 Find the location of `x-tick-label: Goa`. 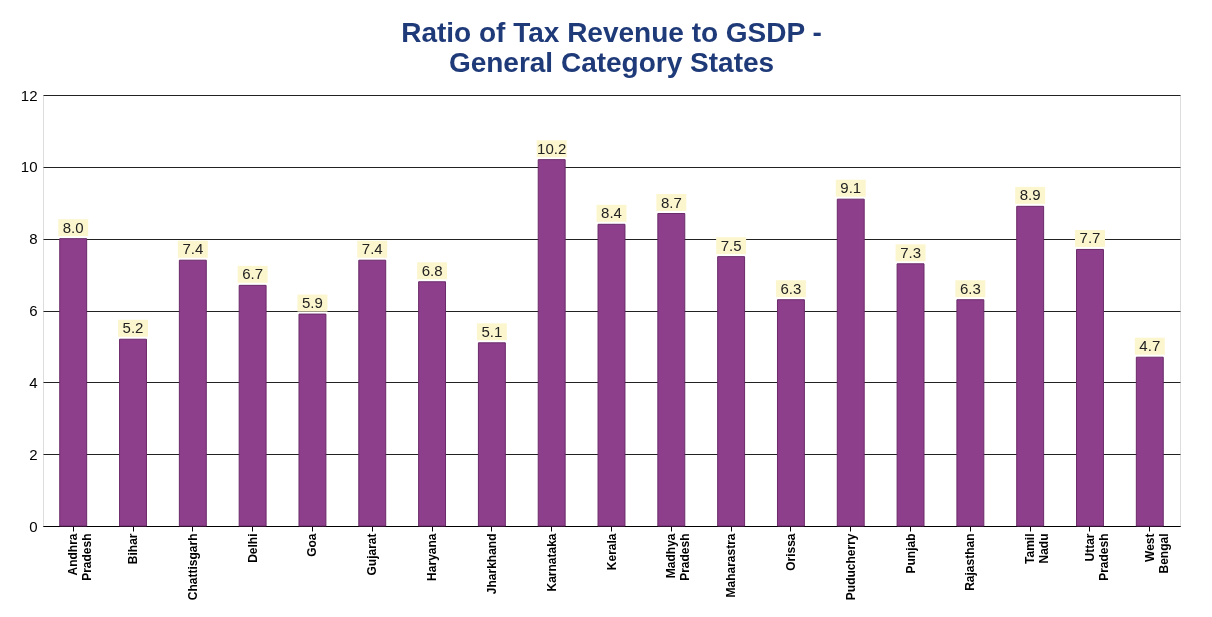

x-tick-label: Goa is located at coordinates (312, 545).